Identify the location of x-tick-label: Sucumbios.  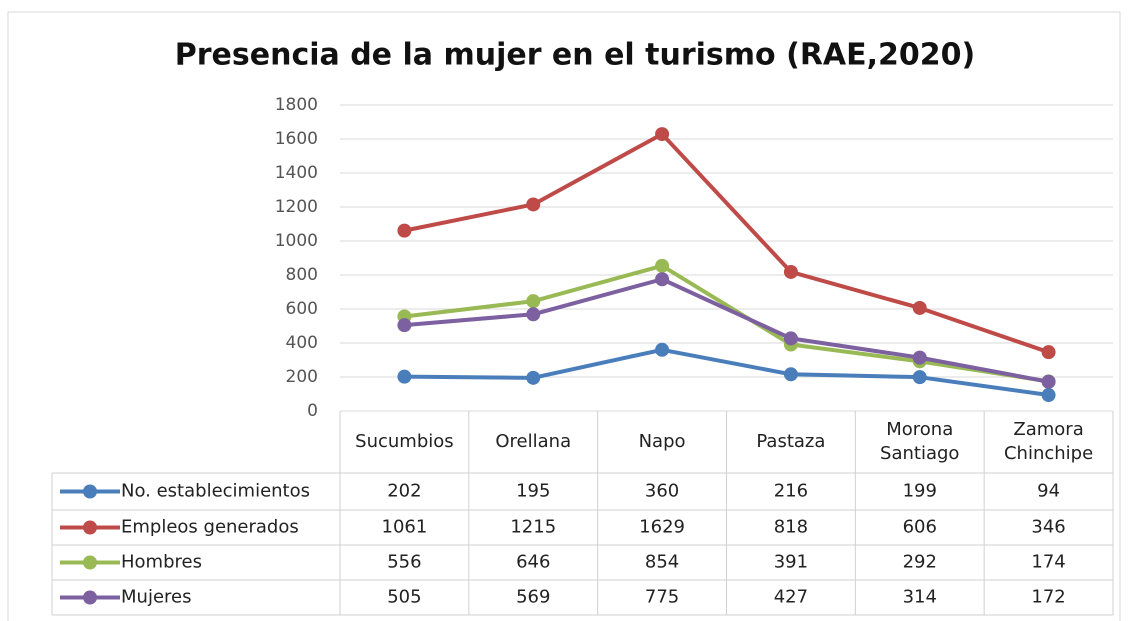
(404, 441).